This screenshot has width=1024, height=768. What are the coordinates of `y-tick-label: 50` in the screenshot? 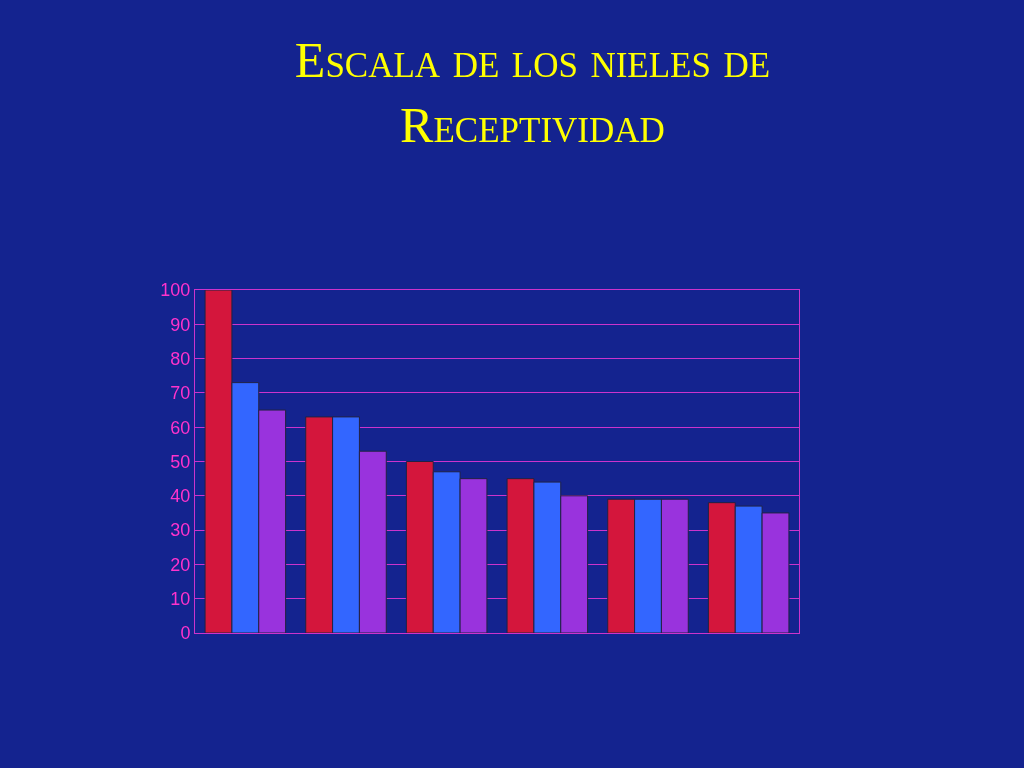 It's located at (180, 461).